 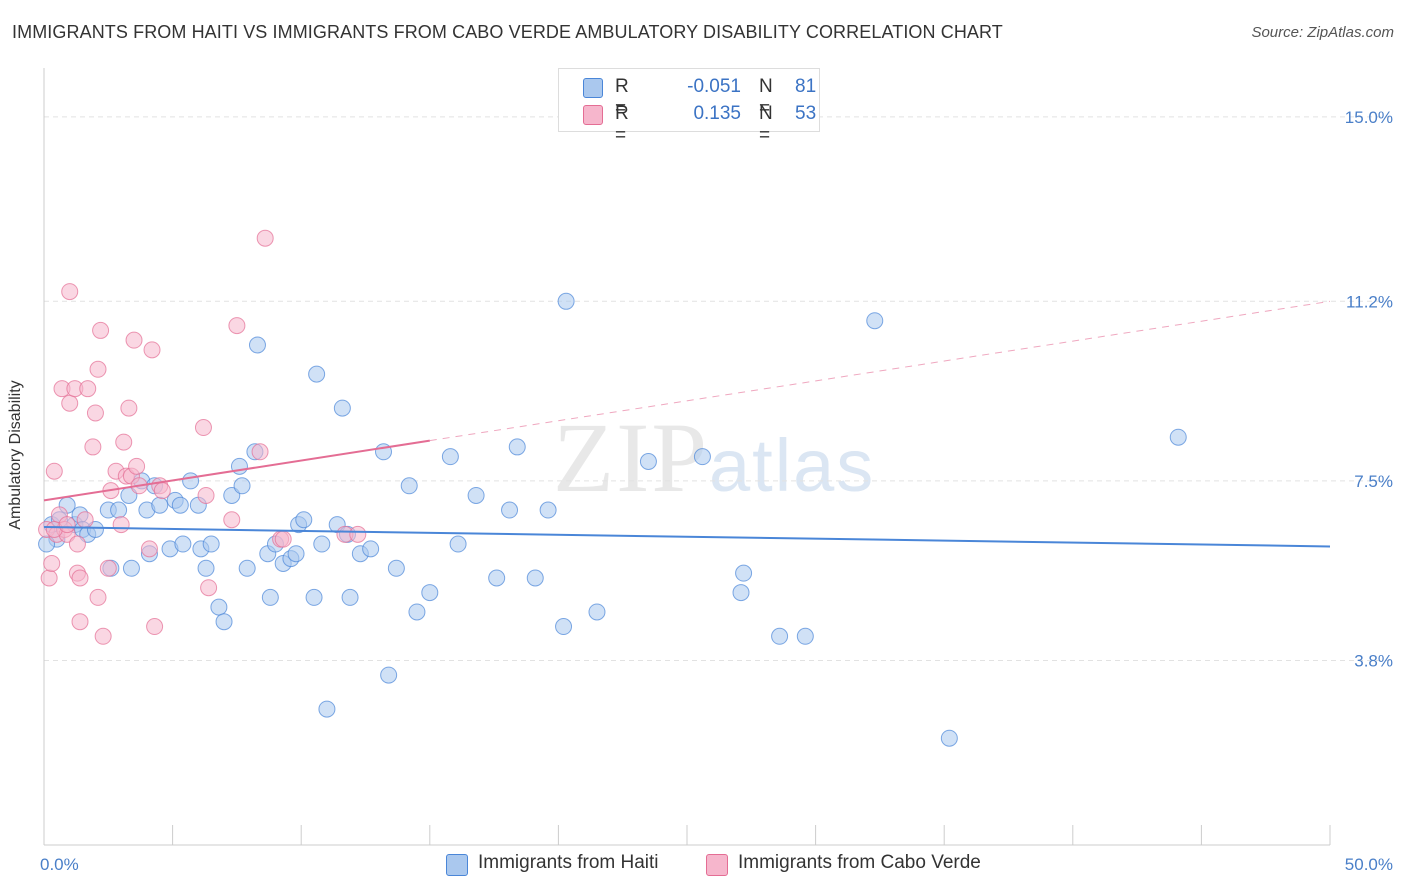 What do you see at coordinates (1369, 864) in the screenshot?
I see `x-tick-label: 50.0%` at bounding box center [1369, 864].